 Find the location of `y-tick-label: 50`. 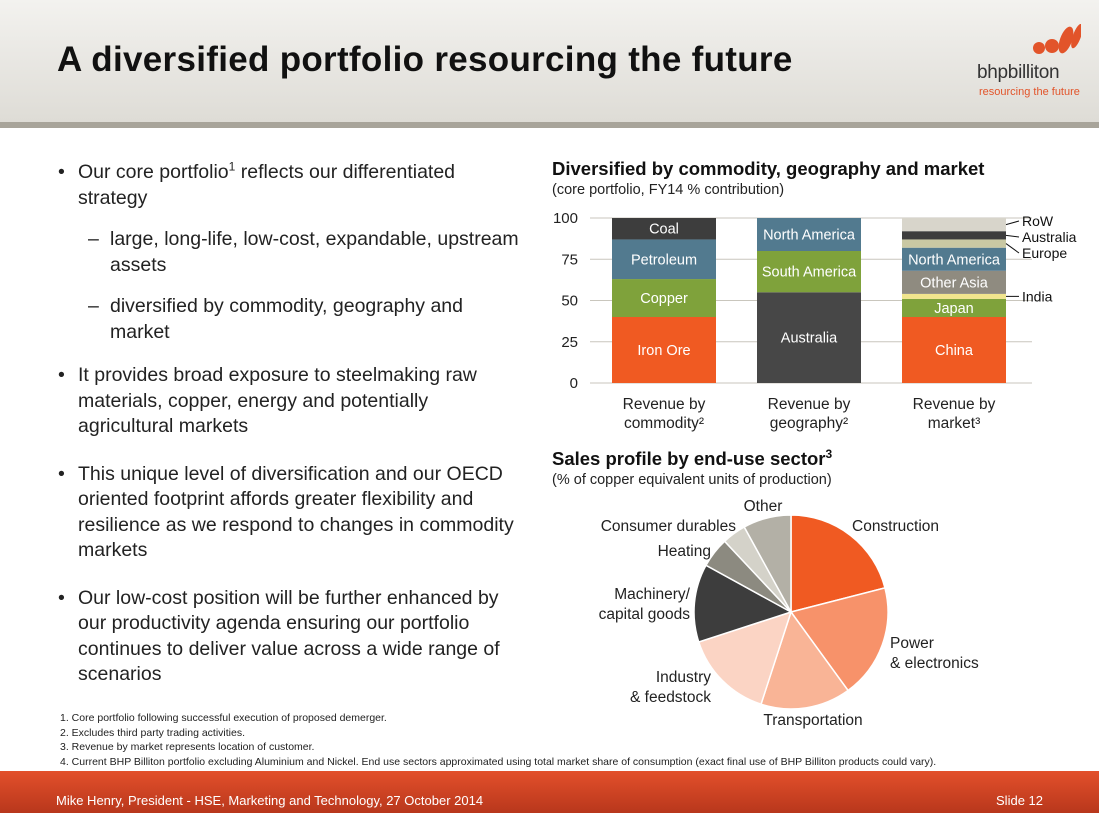

y-tick-label: 50 is located at coordinates (569, 301).